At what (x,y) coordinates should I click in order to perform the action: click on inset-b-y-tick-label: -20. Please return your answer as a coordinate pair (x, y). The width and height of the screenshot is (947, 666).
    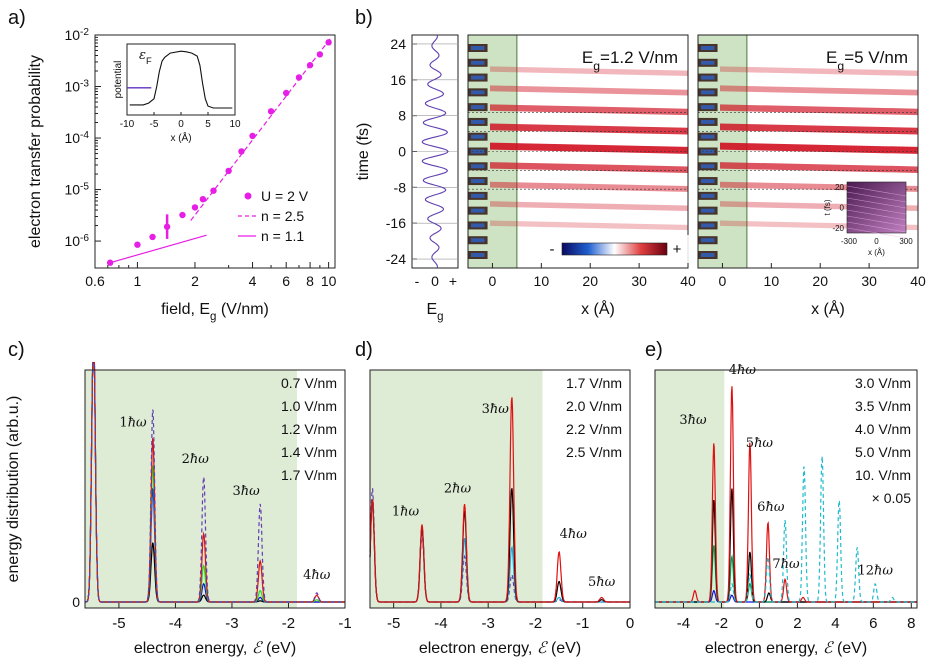
    Looking at the image, I should click on (838, 228).